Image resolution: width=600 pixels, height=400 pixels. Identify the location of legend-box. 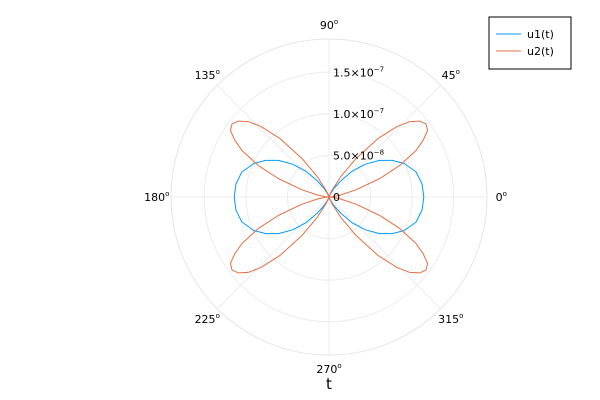
(530, 43).